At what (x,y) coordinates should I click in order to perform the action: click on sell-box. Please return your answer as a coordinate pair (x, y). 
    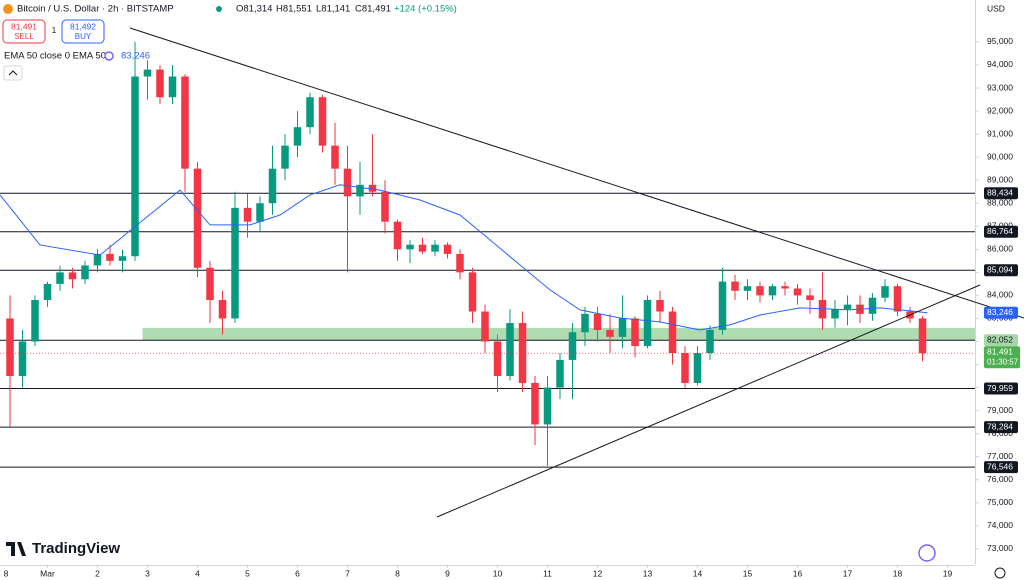
    Looking at the image, I should click on (24, 31).